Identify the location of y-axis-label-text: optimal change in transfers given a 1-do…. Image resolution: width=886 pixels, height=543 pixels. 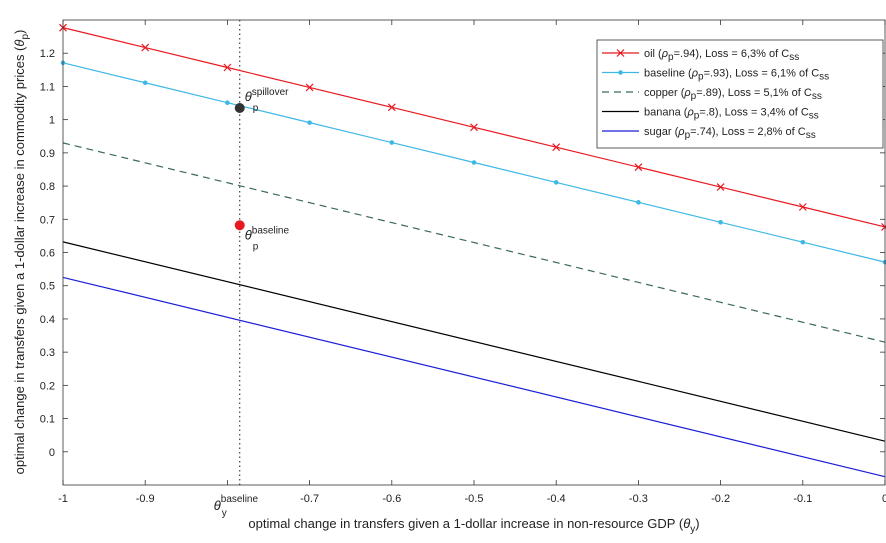
(19, 264).